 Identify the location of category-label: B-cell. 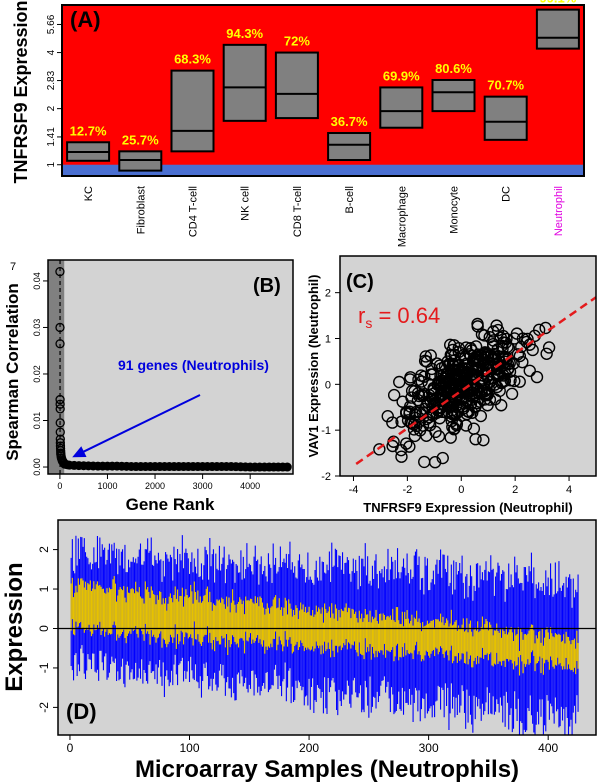
(350, 200).